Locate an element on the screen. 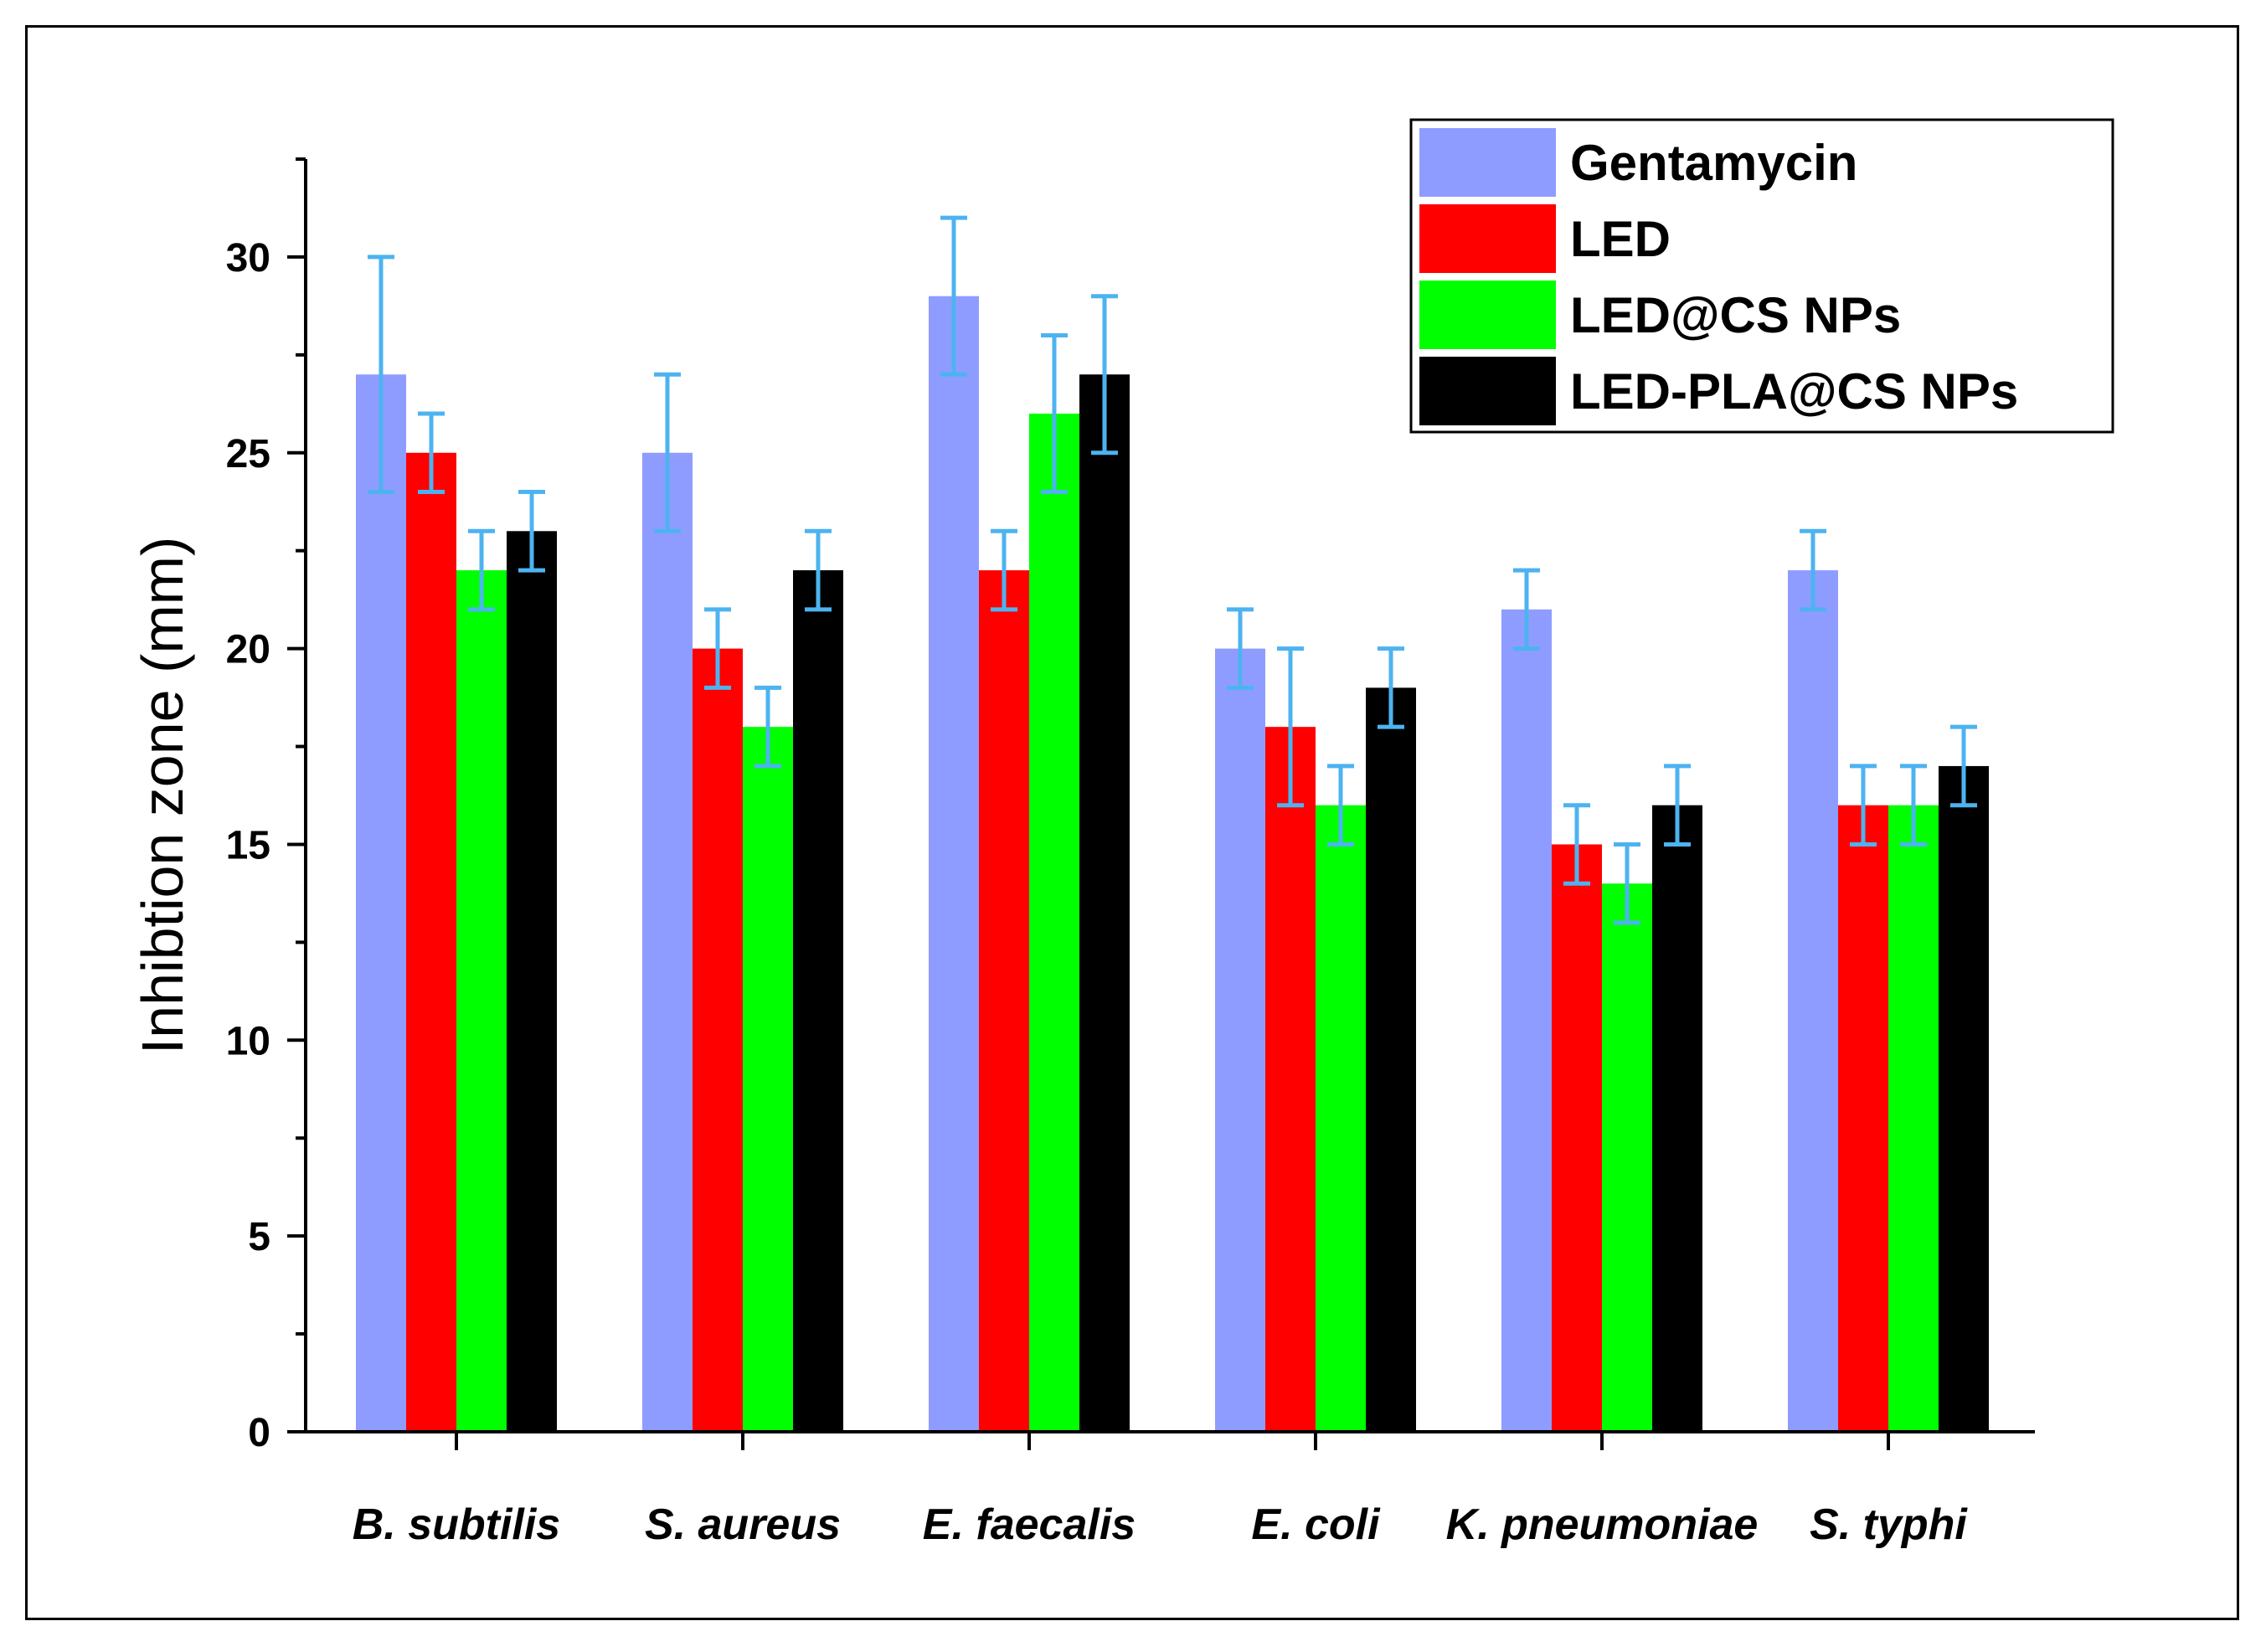 This screenshot has height=1652, width=2266. y-tick-label: 25 is located at coordinates (248, 454).